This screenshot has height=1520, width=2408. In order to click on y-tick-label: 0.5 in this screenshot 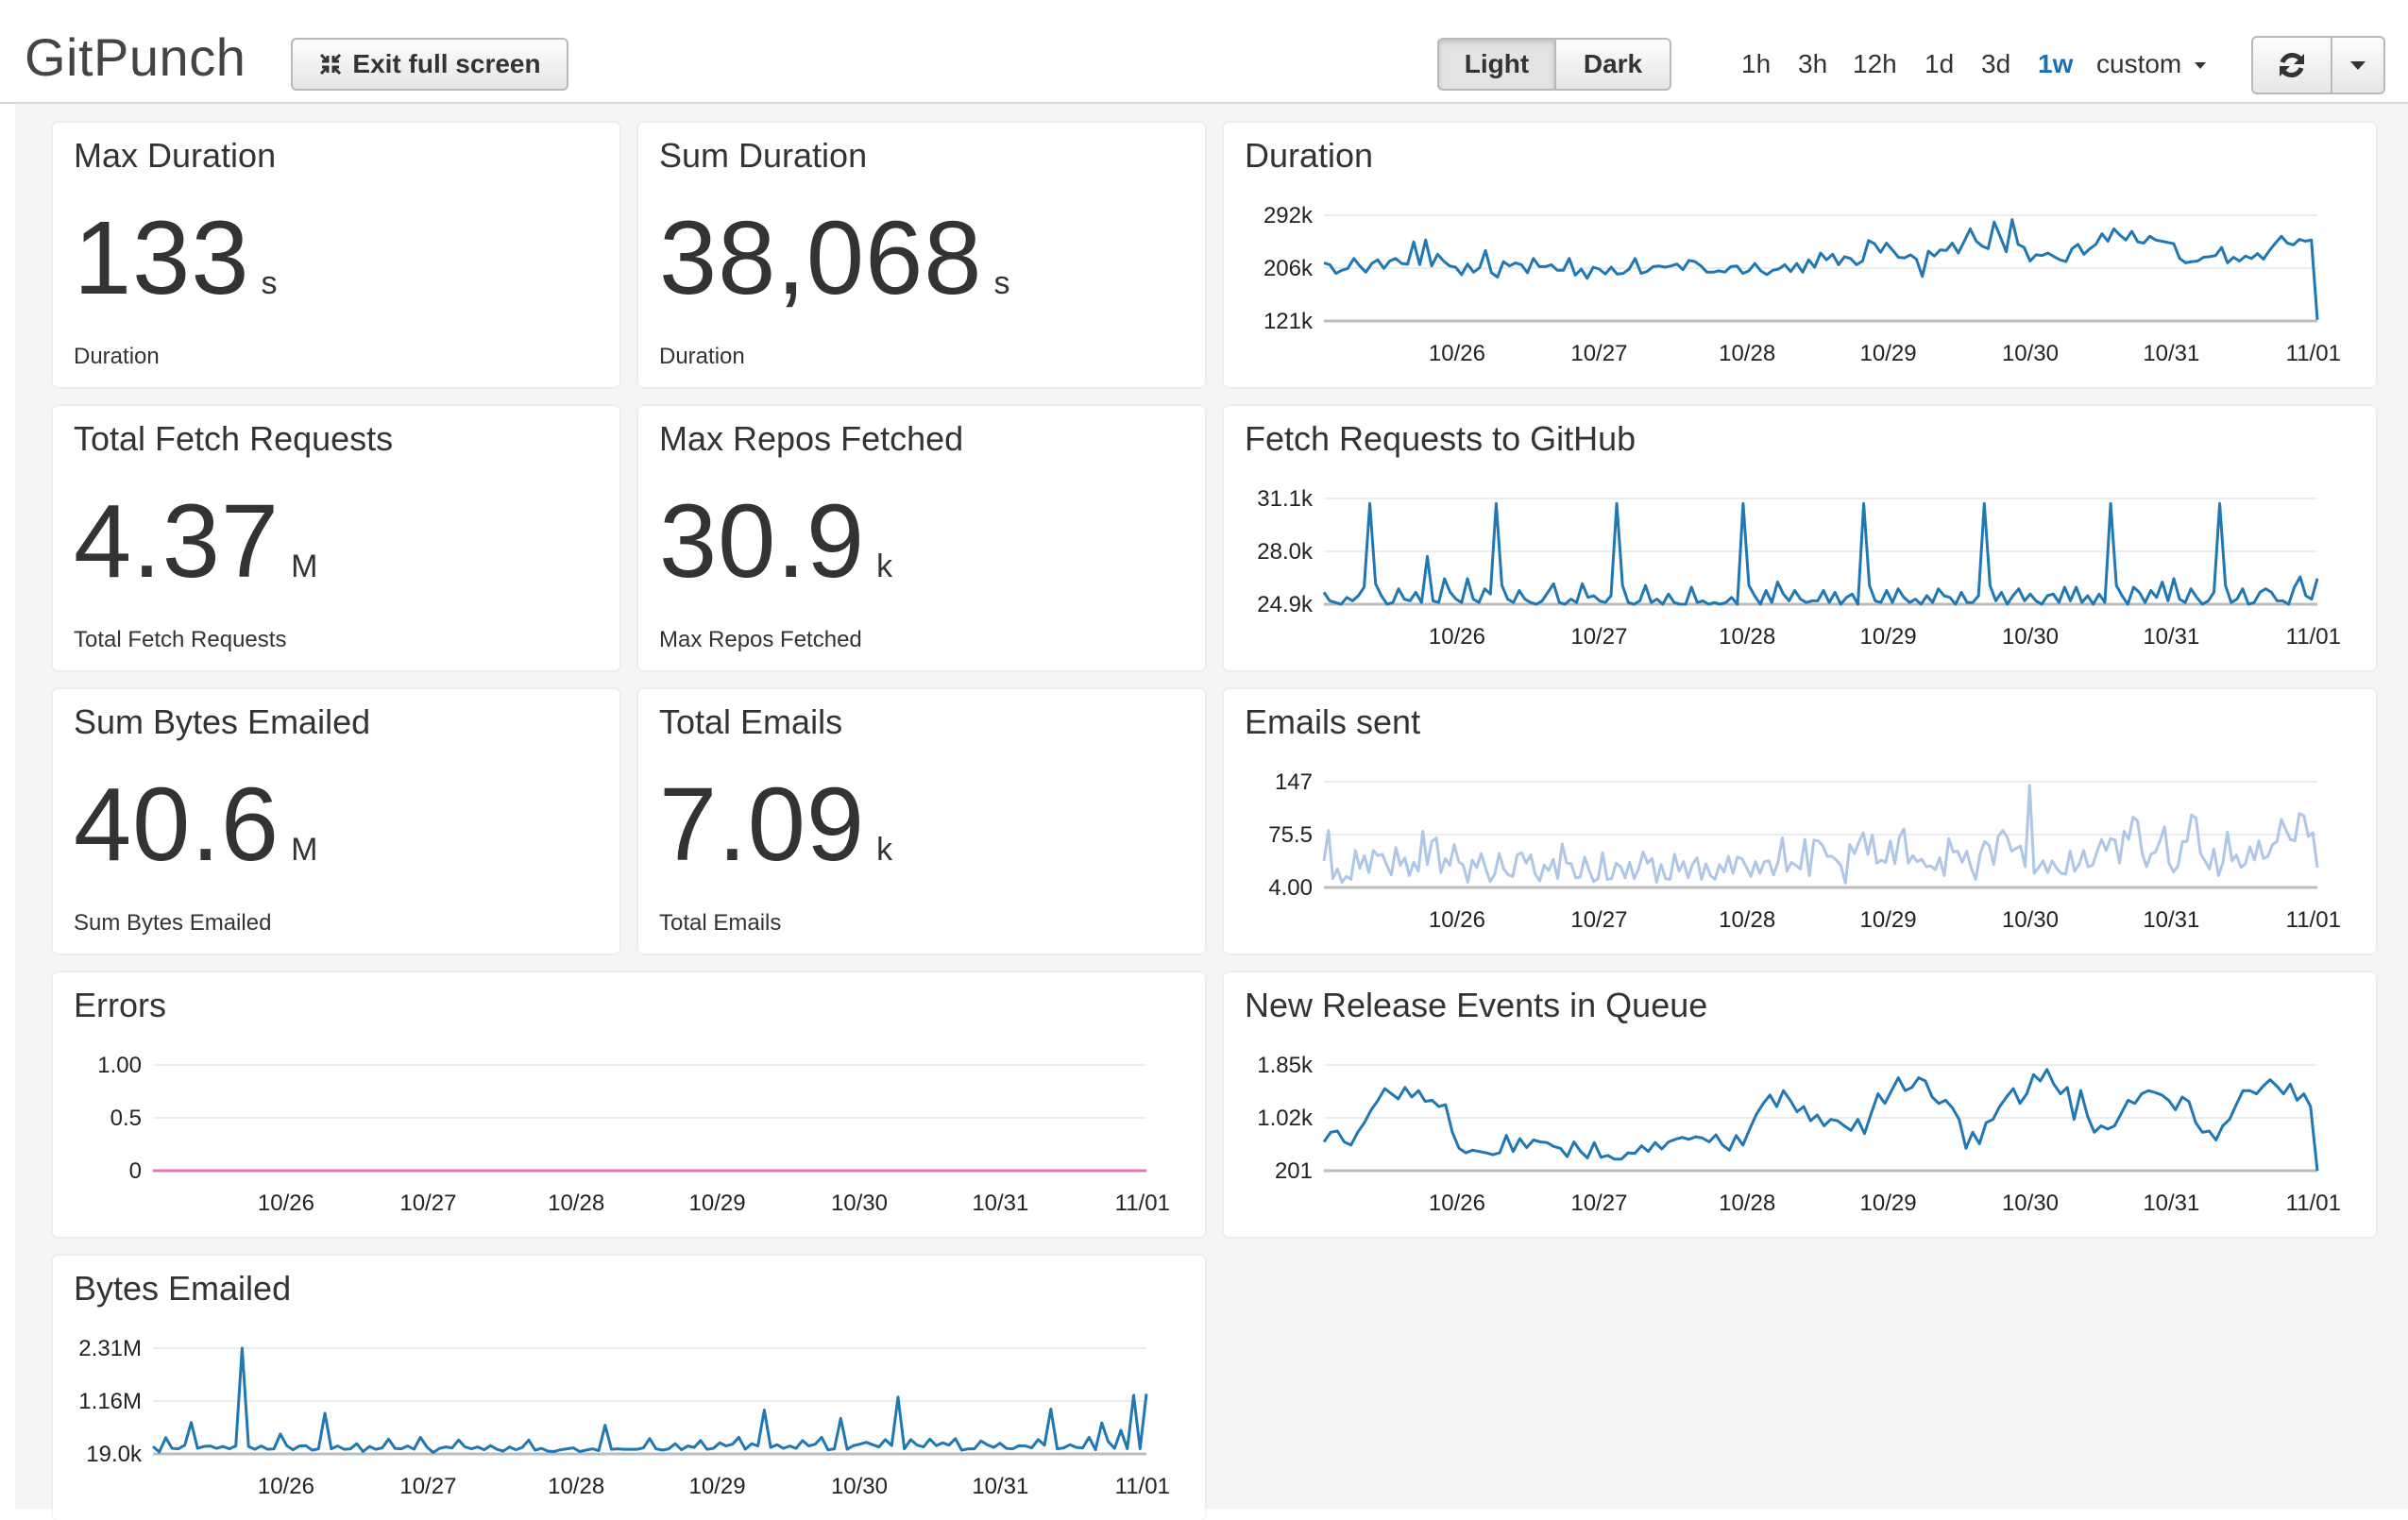, I will do `click(126, 1118)`.